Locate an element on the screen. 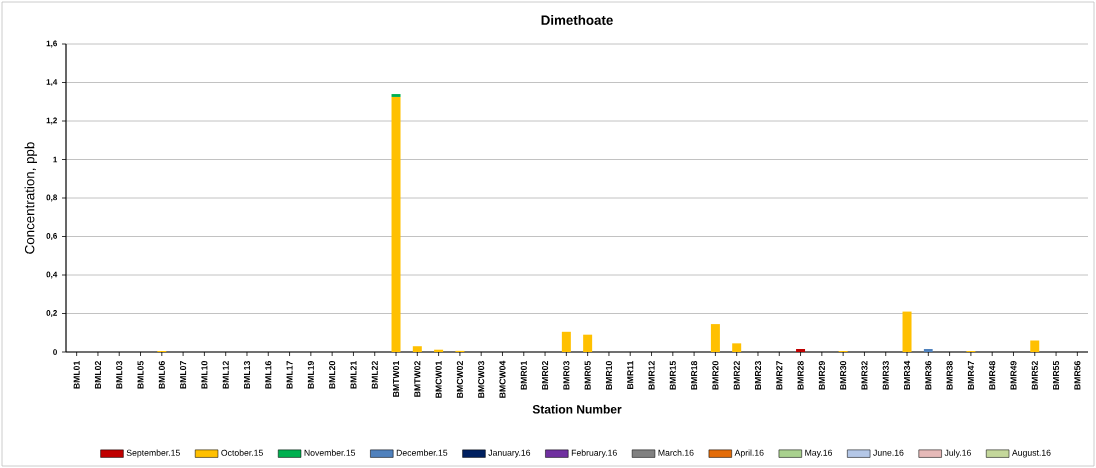 The height and width of the screenshot is (468, 1096). x-tick-label: BML13 is located at coordinates (247, 375).